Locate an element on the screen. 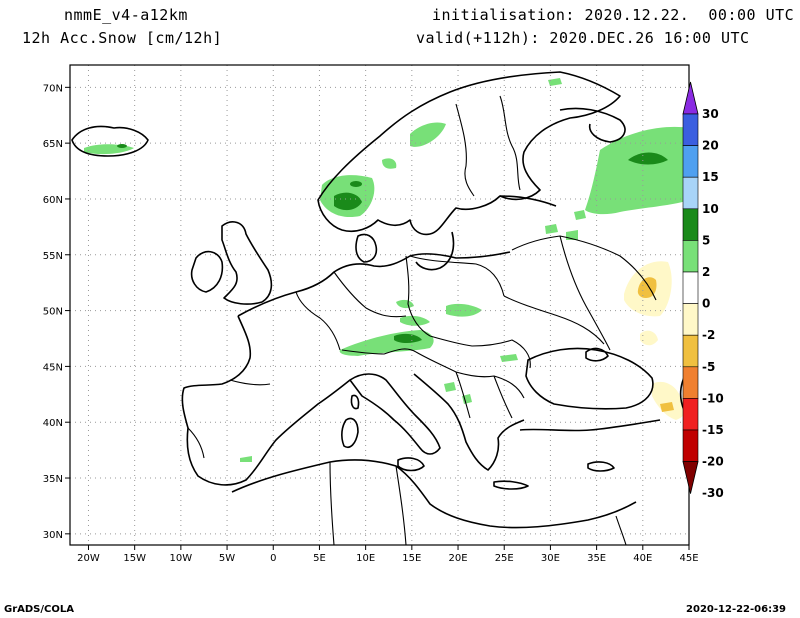 This screenshot has width=800, height=618. legend-label: -10 is located at coordinates (713, 398).